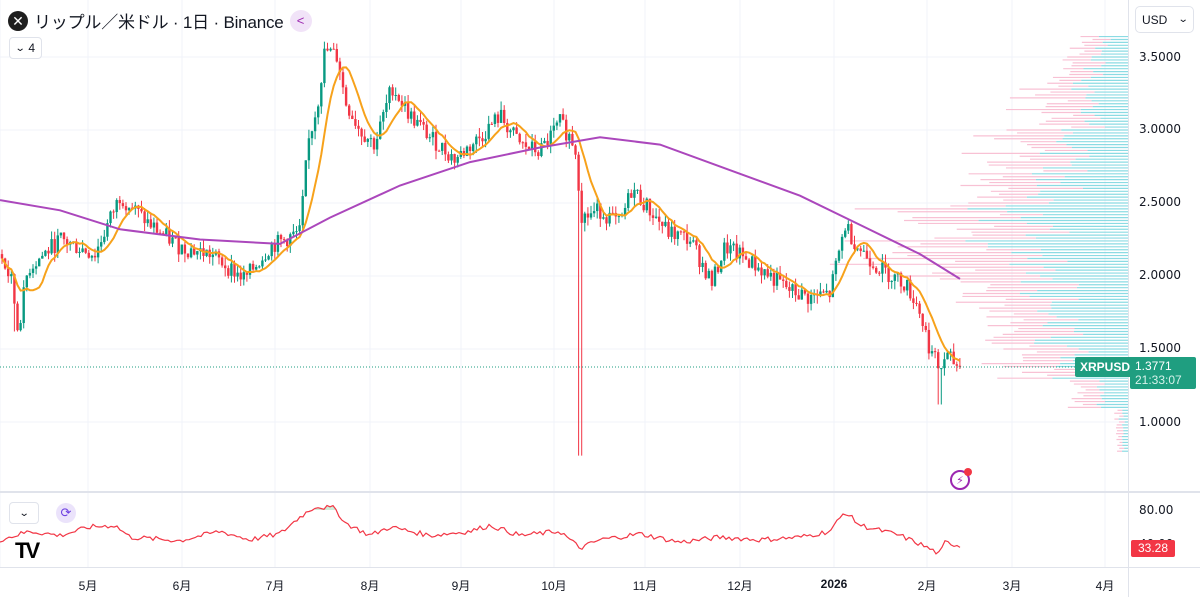 The height and width of the screenshot is (597, 1200). I want to click on currency-select: USD ⌄, so click(1164, 19).